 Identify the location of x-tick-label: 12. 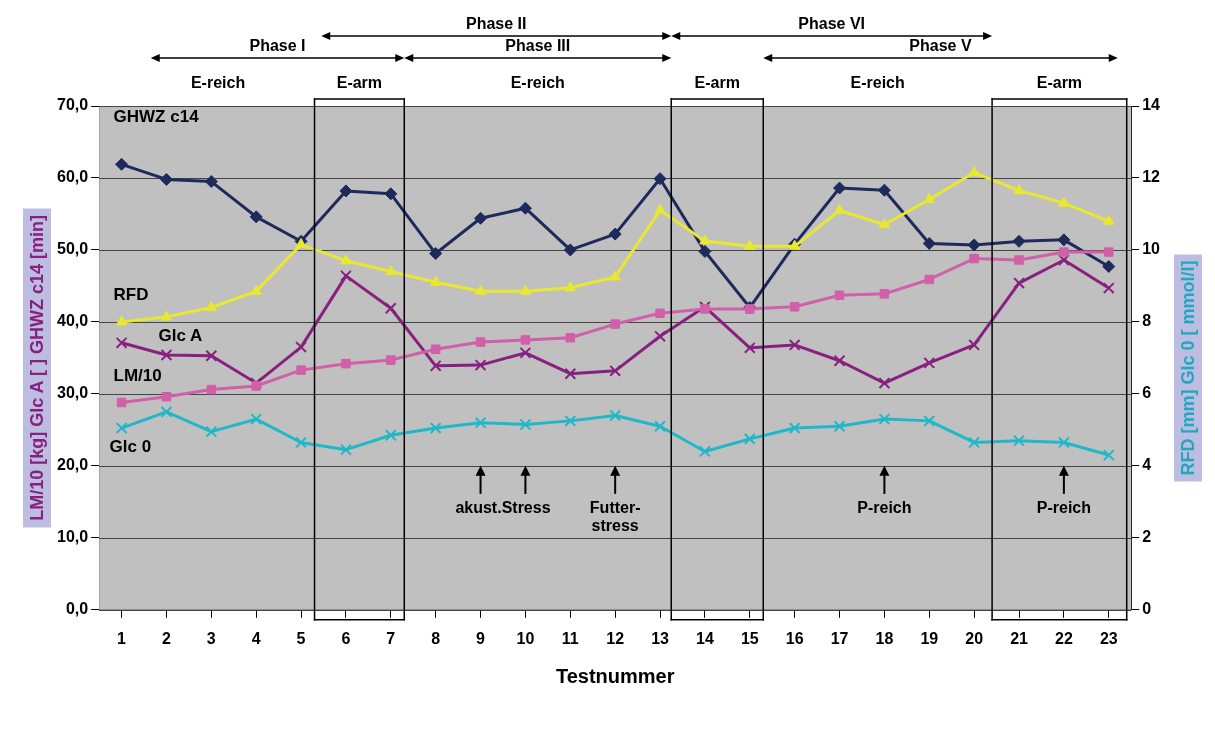
(615, 638).